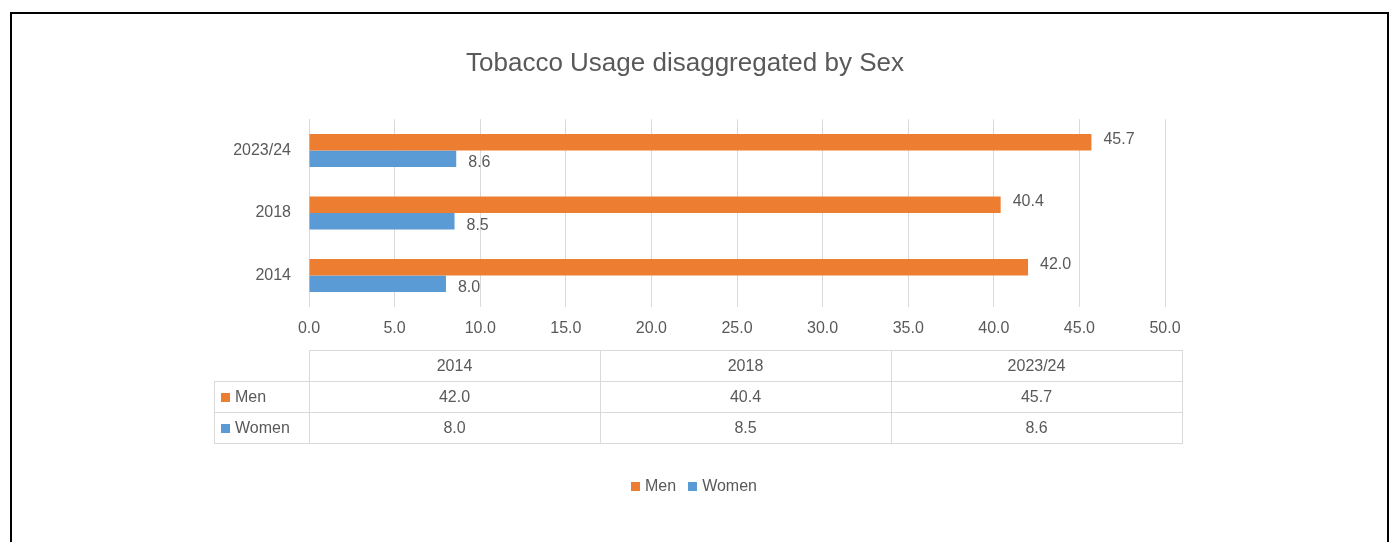 The height and width of the screenshot is (542, 1389). Describe the element at coordinates (261, 428) in the screenshot. I see `legend-label: Women` at that location.